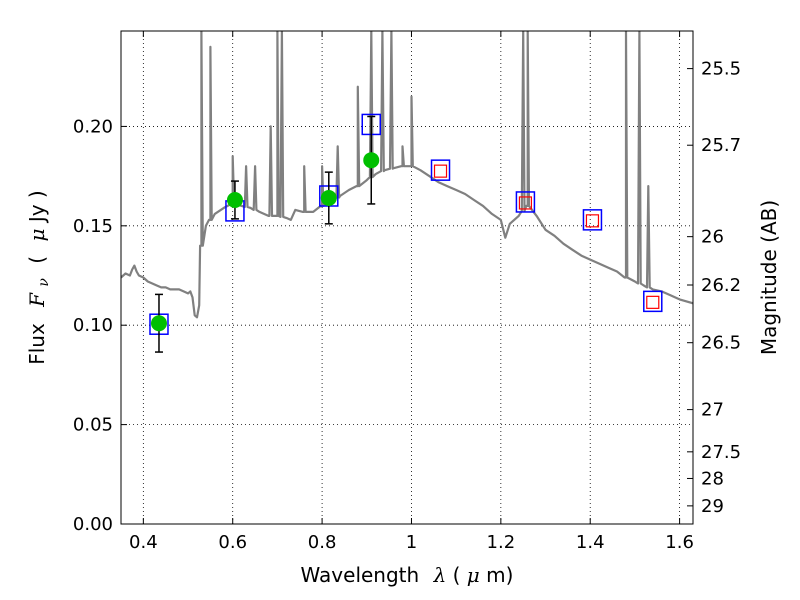  I want to click on x-tick-label: 1, so click(411, 542).